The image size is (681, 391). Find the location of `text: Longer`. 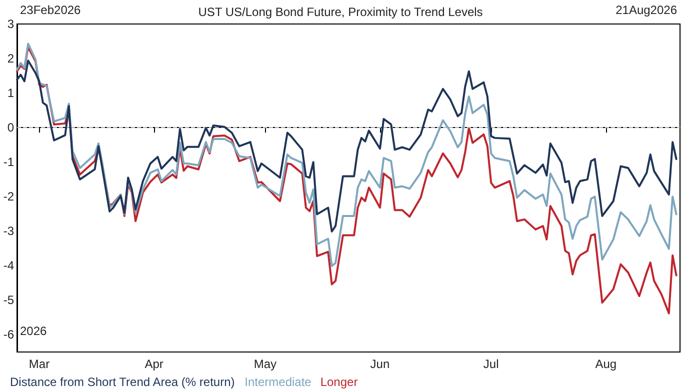

text: Longer is located at coordinates (339, 382).